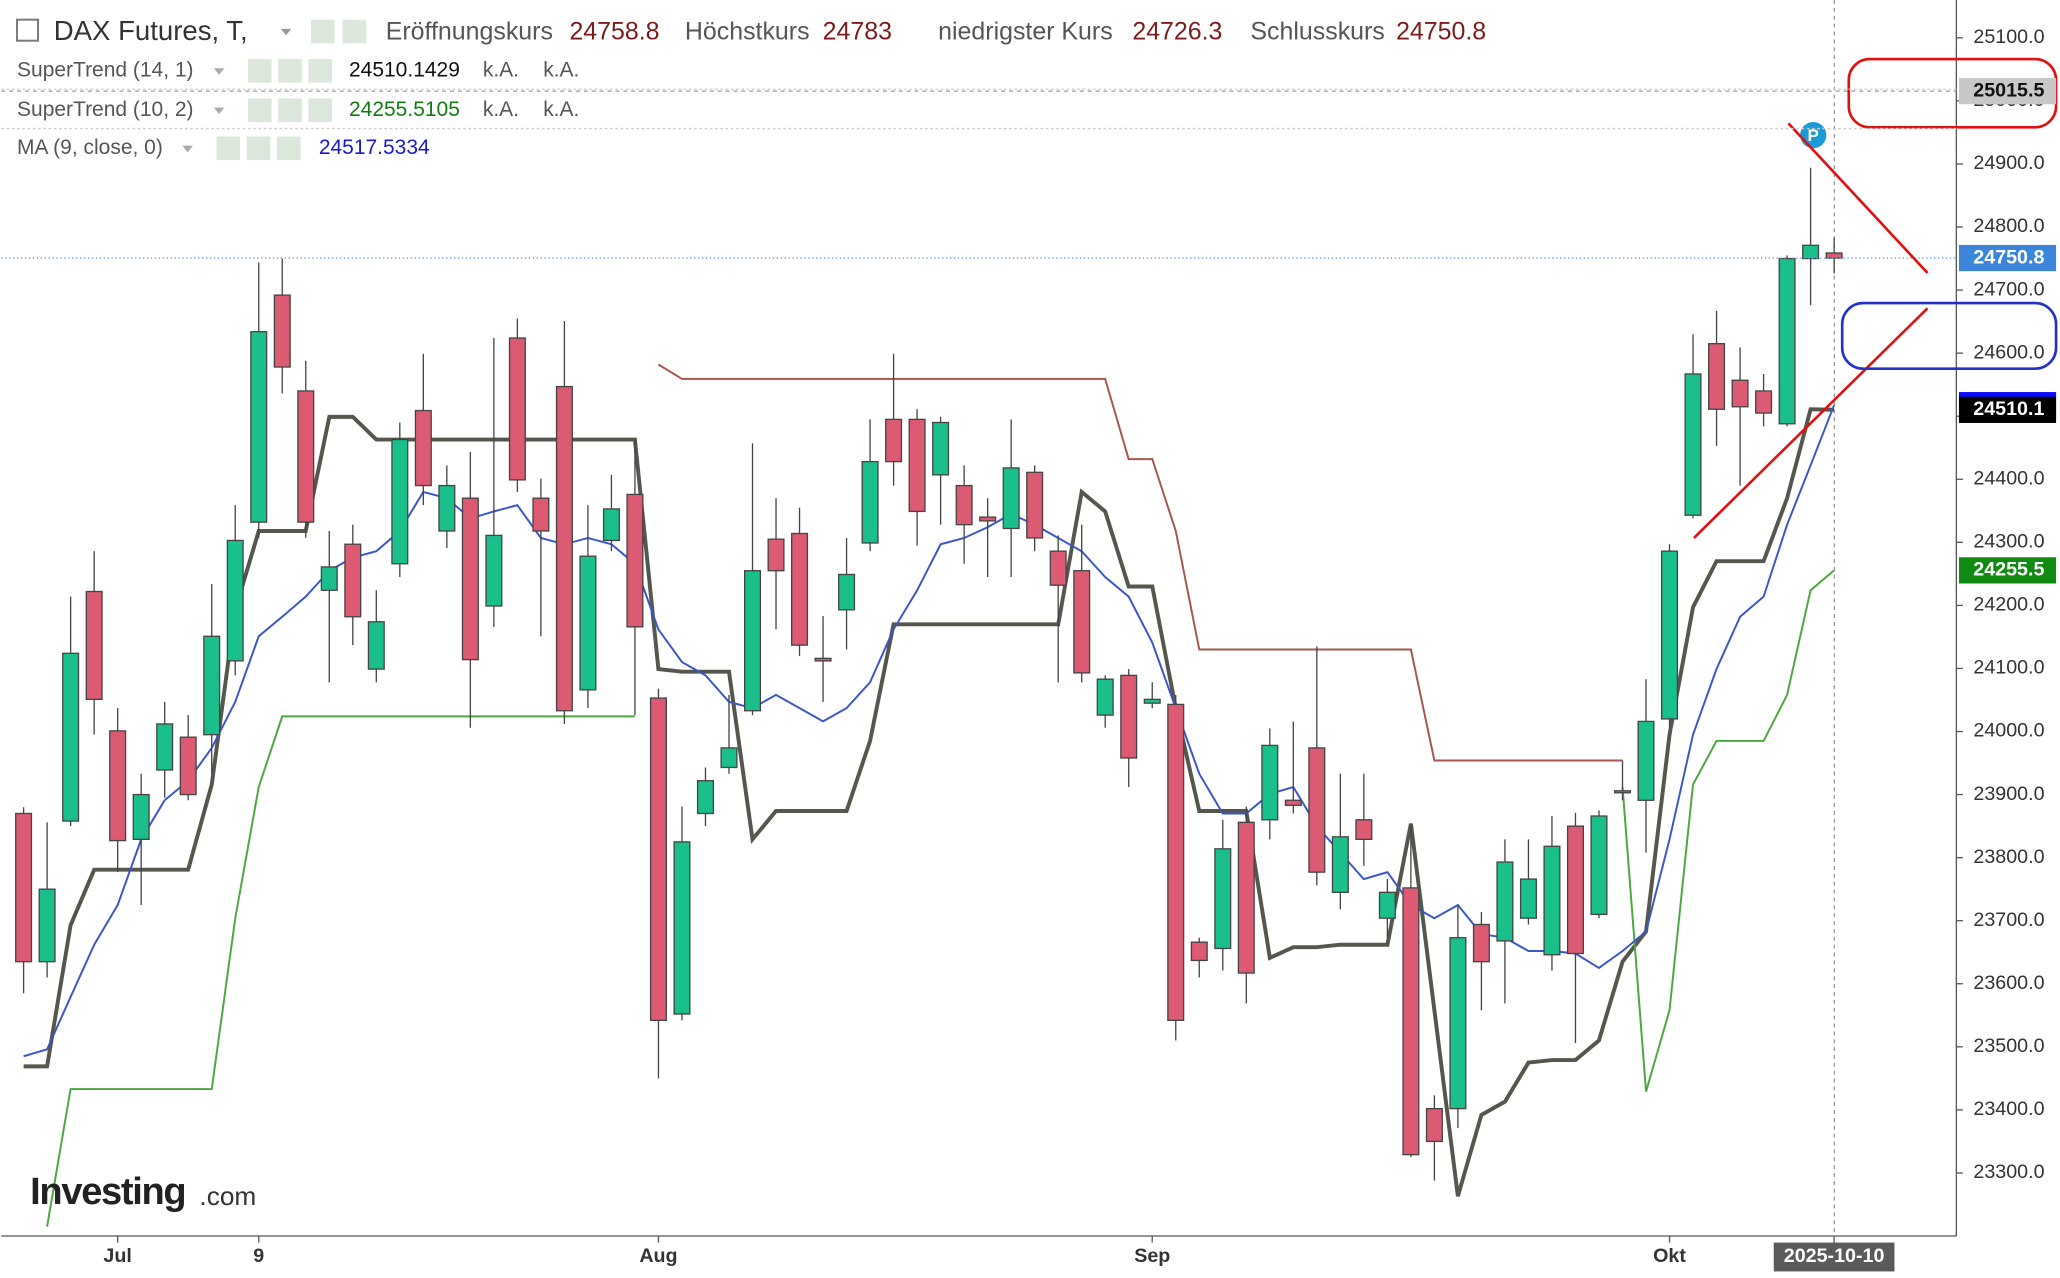 The height and width of the screenshot is (1278, 2060). Describe the element at coordinates (2008, 1172) in the screenshot. I see `y-tick-label: 23300.0` at that location.